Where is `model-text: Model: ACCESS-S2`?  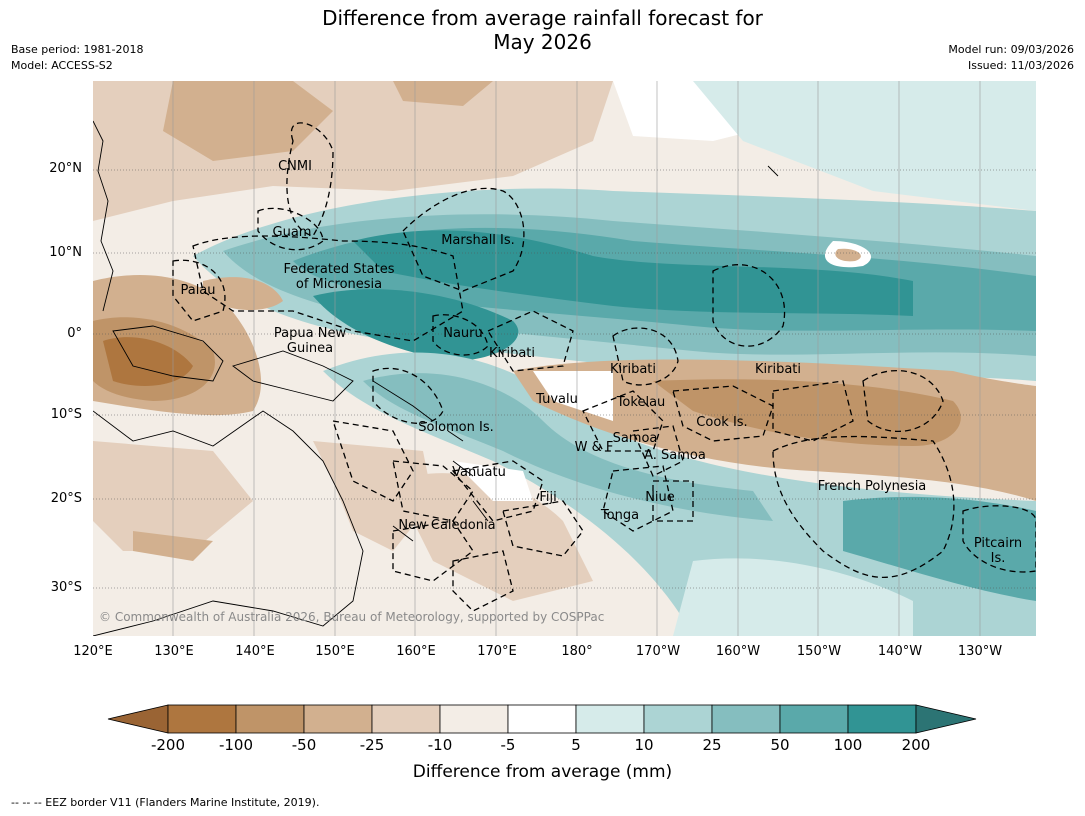 model-text: Model: ACCESS-S2 is located at coordinates (62, 65).